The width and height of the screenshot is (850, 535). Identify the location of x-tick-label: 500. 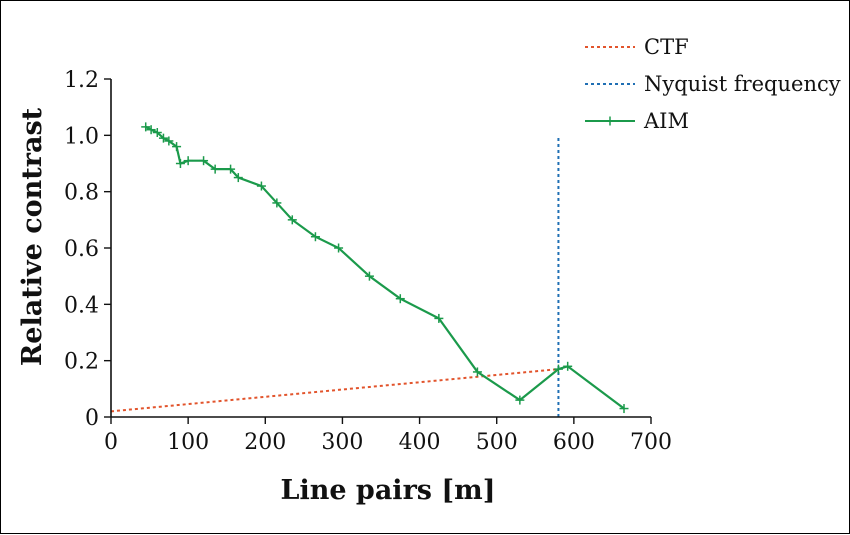
(497, 442).